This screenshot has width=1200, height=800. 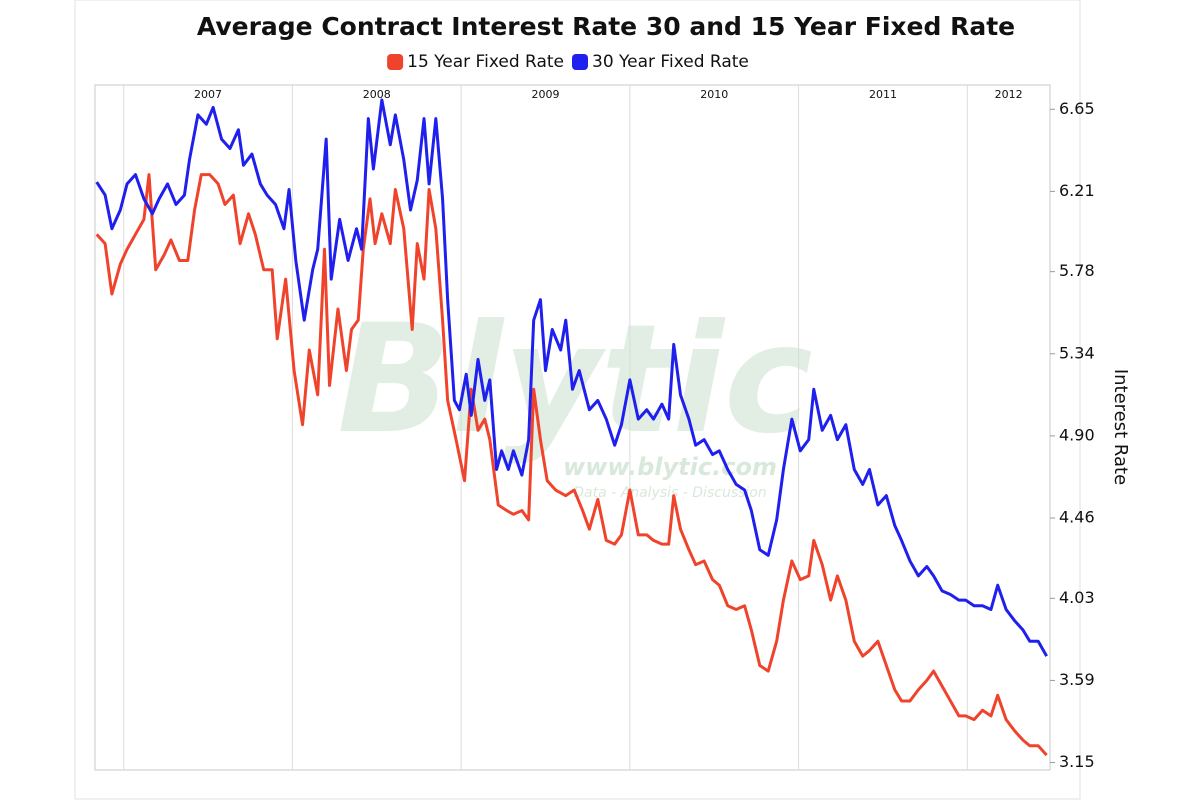 I want to click on y-tick-label: 5.78, so click(x=1077, y=270).